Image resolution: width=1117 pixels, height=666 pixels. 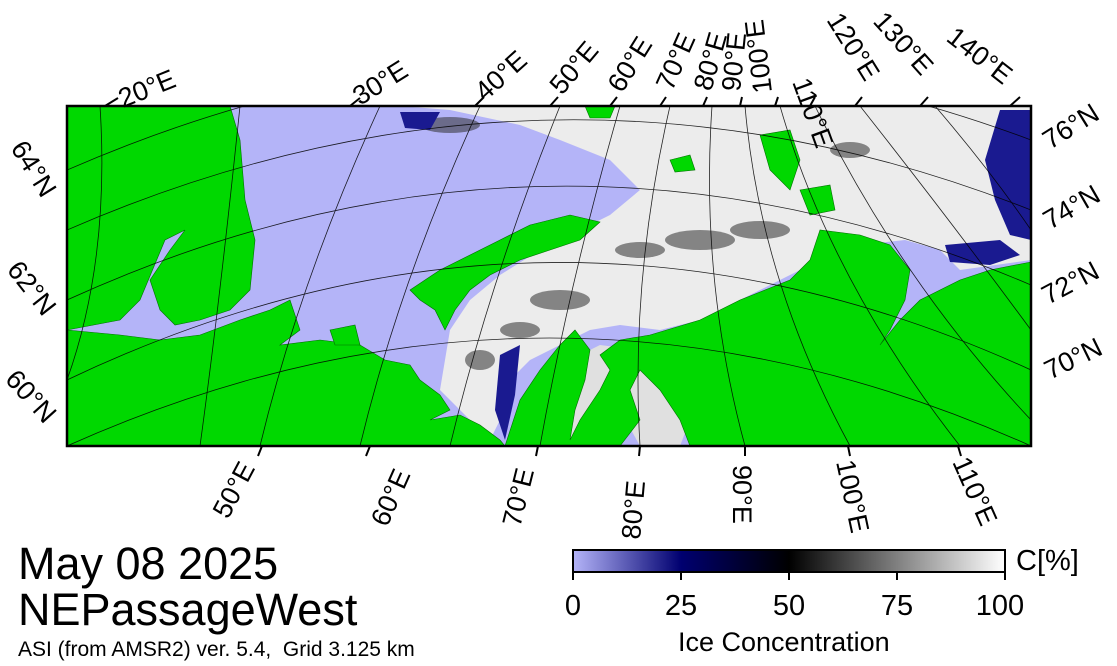 I want to click on colorbar-tick-label: 75, so click(x=897, y=606).